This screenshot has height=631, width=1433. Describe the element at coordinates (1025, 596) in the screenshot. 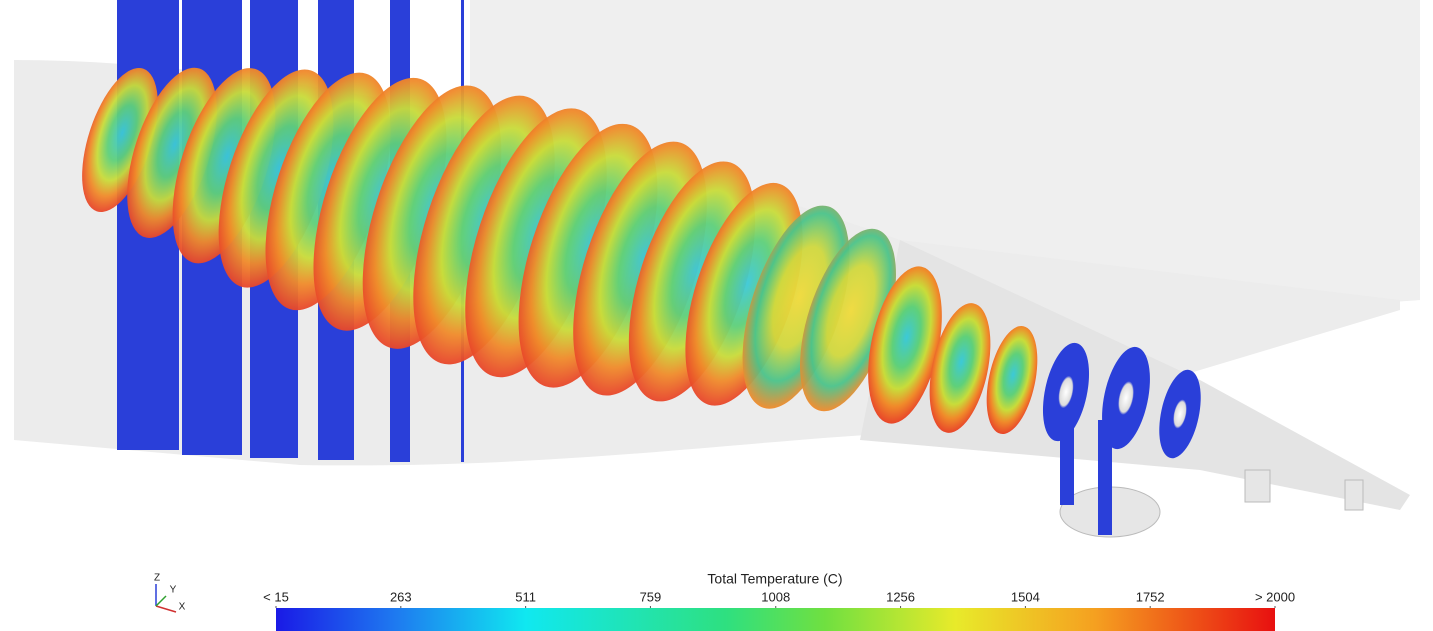

I see `colorbar-tick-label: 1504` at that location.